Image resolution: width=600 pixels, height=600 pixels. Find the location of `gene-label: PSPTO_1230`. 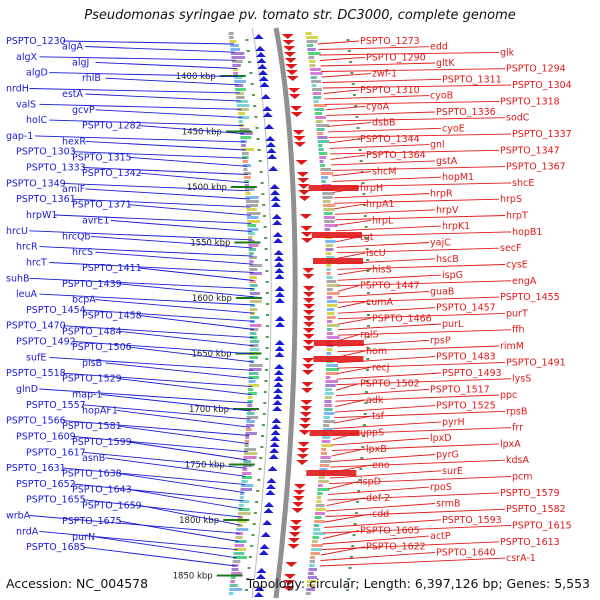

gene-label: PSPTO_1230 is located at coordinates (36, 41).